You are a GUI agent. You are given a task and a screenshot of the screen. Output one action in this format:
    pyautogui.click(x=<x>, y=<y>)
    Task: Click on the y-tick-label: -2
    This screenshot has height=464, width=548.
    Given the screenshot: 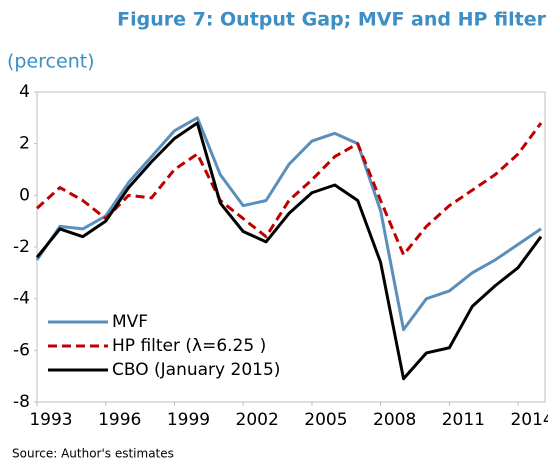 What is the action you would take?
    pyautogui.click(x=21, y=247)
    